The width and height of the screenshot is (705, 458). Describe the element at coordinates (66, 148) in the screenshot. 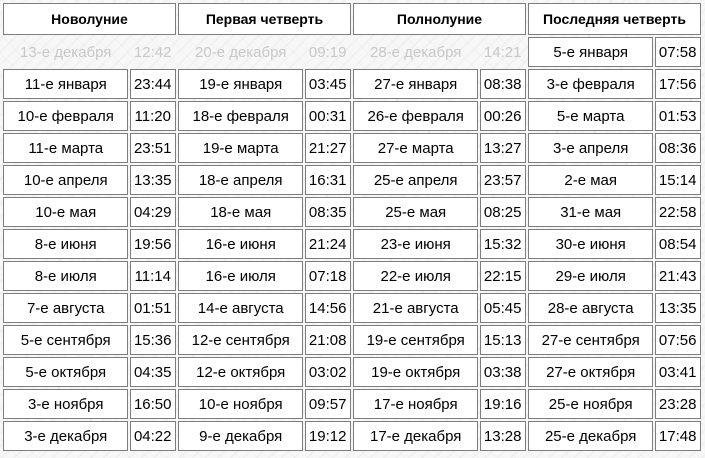

I see `new-moon-date-cell: 11-е марта` at that location.